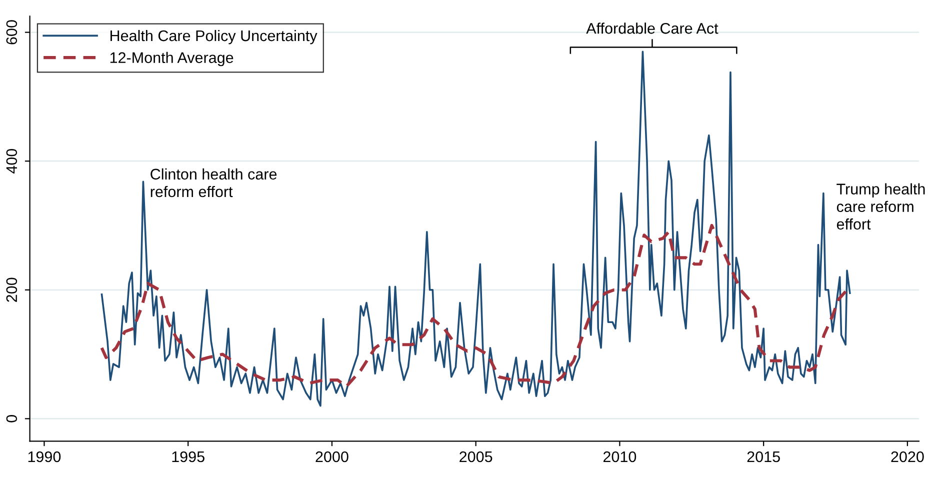 Image resolution: width=932 pixels, height=477 pixels. Describe the element at coordinates (12, 32) in the screenshot. I see `y-tick-label: 600` at that location.